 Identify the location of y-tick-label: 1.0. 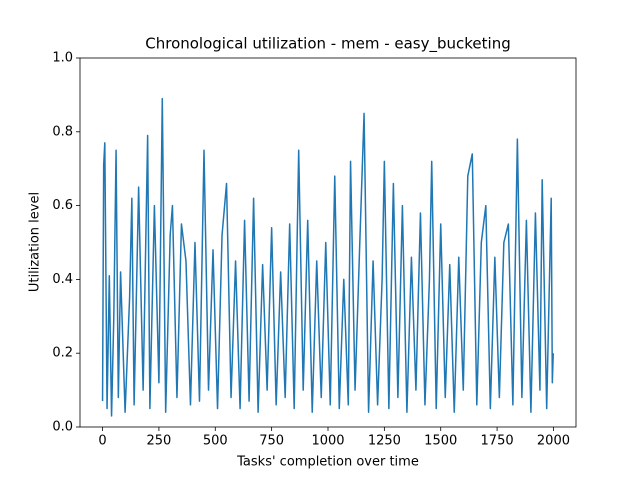
(62, 58).